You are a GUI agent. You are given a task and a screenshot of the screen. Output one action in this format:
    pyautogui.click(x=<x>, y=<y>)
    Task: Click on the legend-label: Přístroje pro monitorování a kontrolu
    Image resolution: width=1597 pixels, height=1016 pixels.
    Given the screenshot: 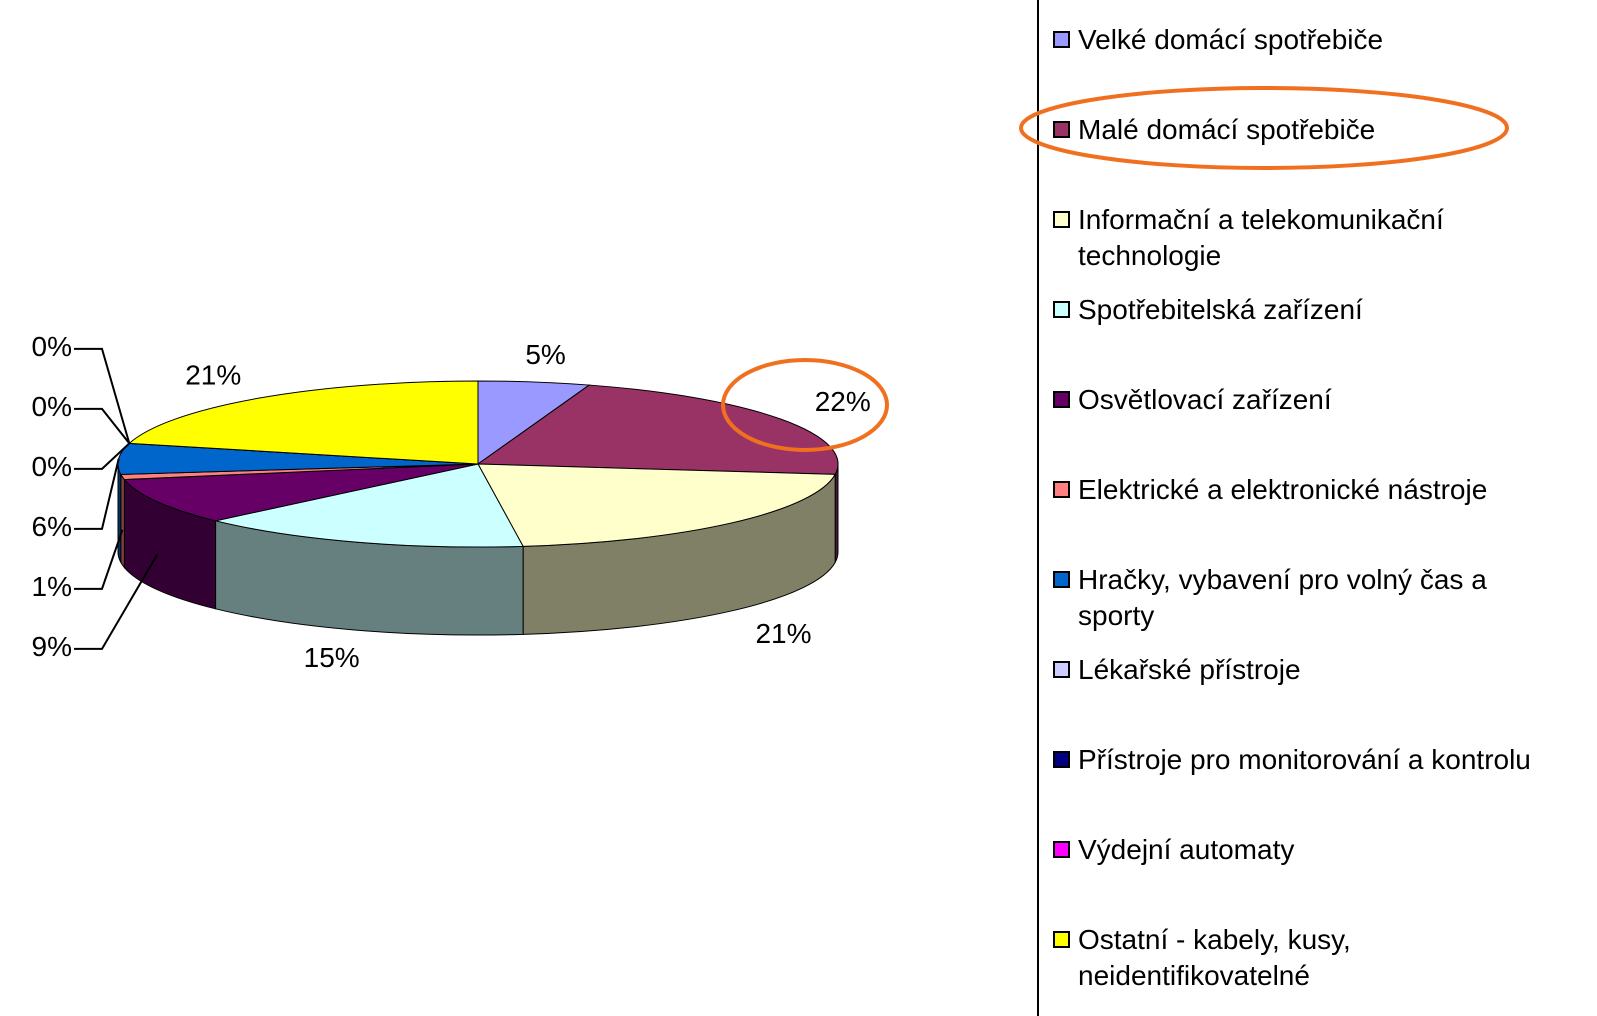 What is the action you would take?
    pyautogui.click(x=1304, y=759)
    